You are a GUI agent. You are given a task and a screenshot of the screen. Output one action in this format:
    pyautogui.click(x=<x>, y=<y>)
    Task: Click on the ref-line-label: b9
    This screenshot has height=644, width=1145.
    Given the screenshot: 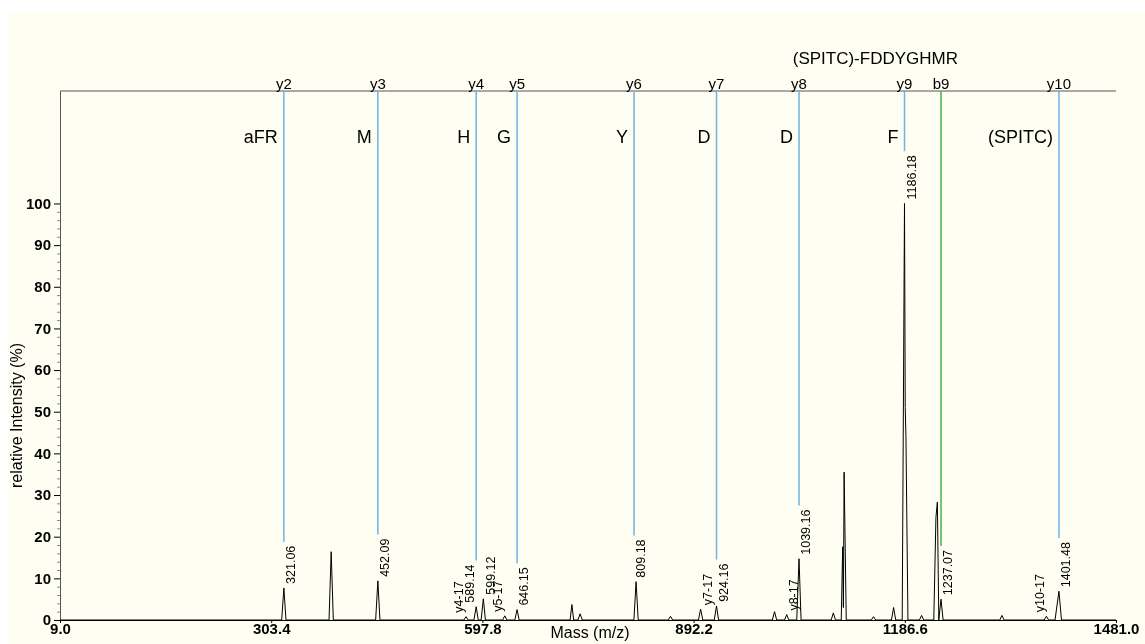 What is the action you would take?
    pyautogui.click(x=941, y=83)
    